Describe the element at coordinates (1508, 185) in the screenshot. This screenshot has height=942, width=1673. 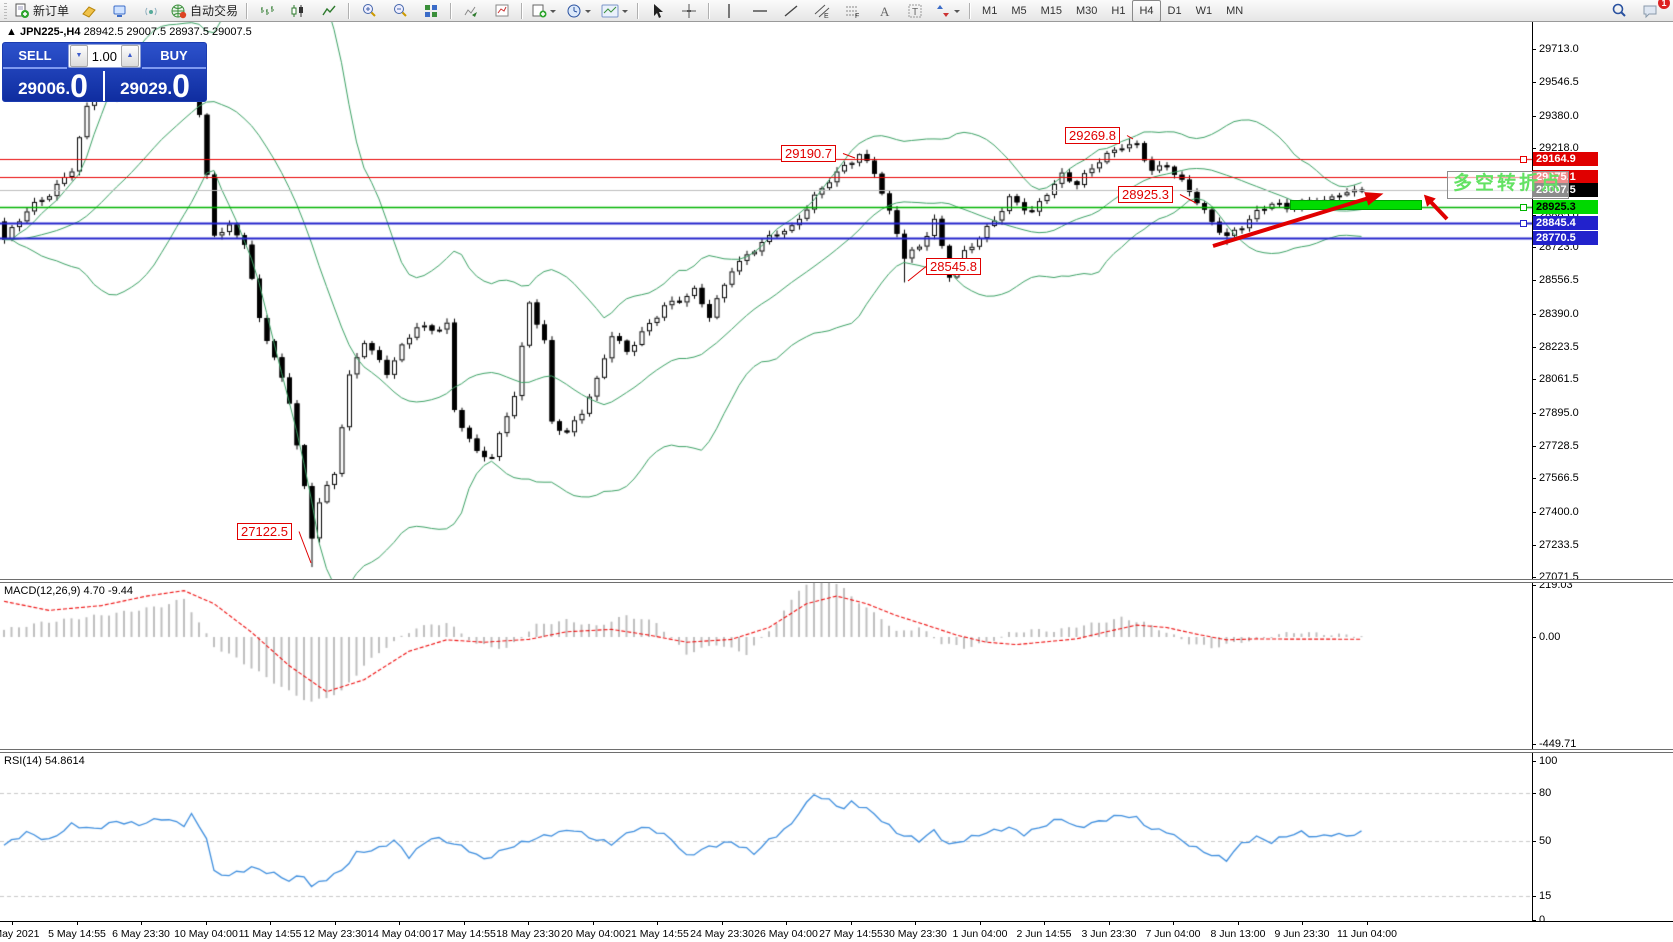
I see `turning-point-note: 多空转折点` at that location.